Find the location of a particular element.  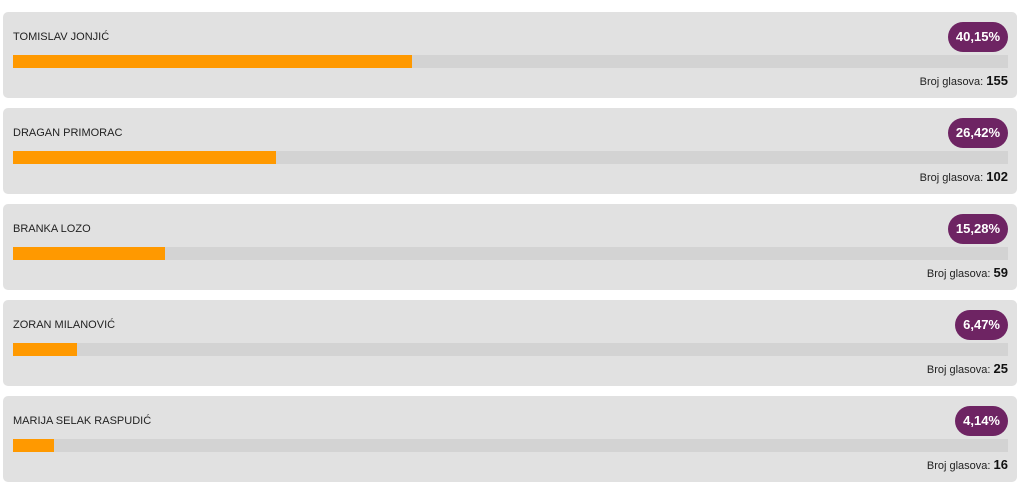

vote-count: Broj glasova: 102 is located at coordinates (964, 176).